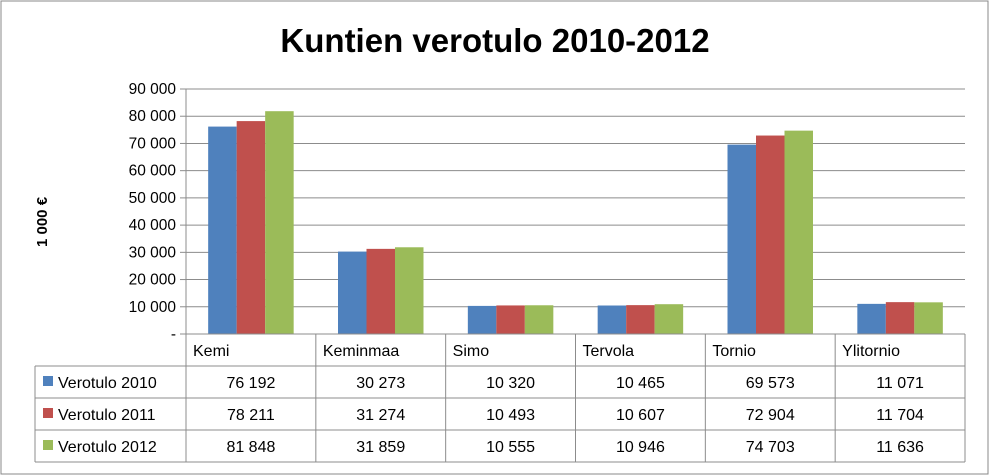  Describe the element at coordinates (900, 383) in the screenshot. I see `data-label: 11 071` at that location.